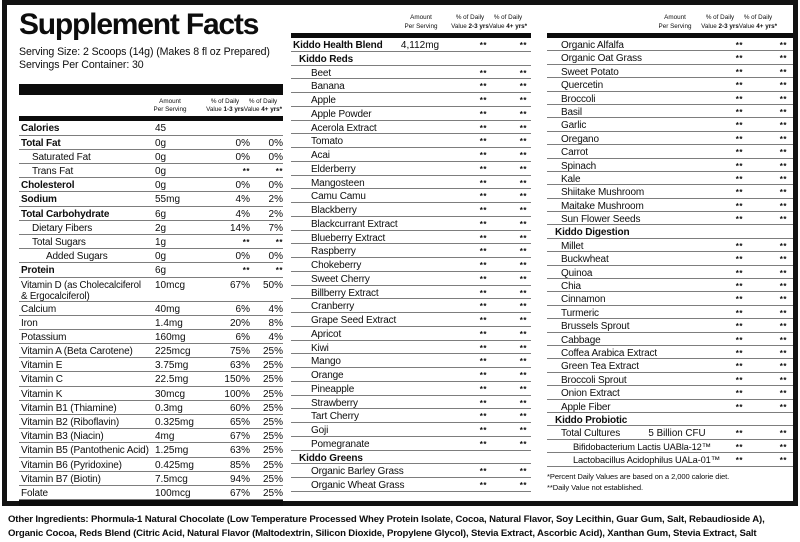  Describe the element at coordinates (161, 271) in the screenshot. I see `amount-value: 6g` at that location.